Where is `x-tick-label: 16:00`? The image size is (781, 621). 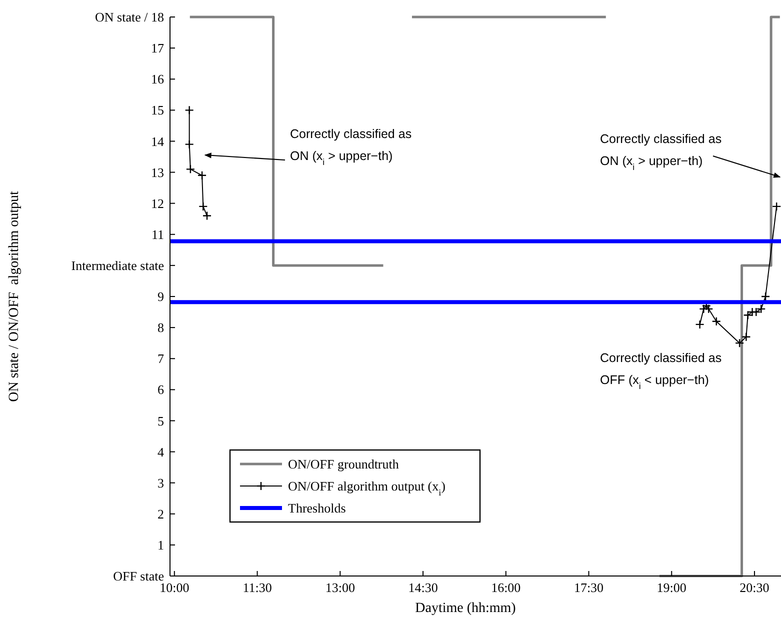 x-tick-label: 16:00 is located at coordinates (506, 587).